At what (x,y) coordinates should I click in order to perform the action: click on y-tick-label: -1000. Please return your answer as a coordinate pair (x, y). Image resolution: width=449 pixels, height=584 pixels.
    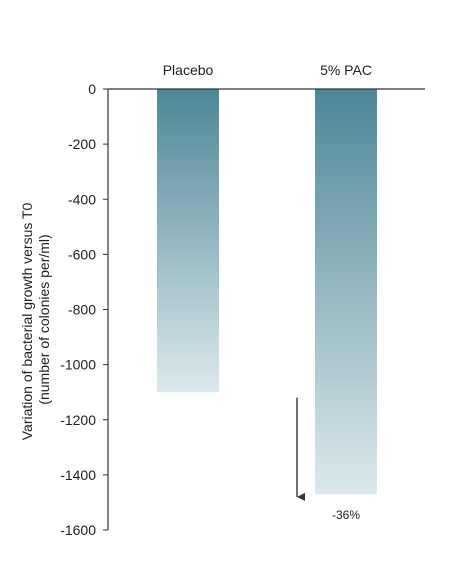
    Looking at the image, I should click on (78, 365).